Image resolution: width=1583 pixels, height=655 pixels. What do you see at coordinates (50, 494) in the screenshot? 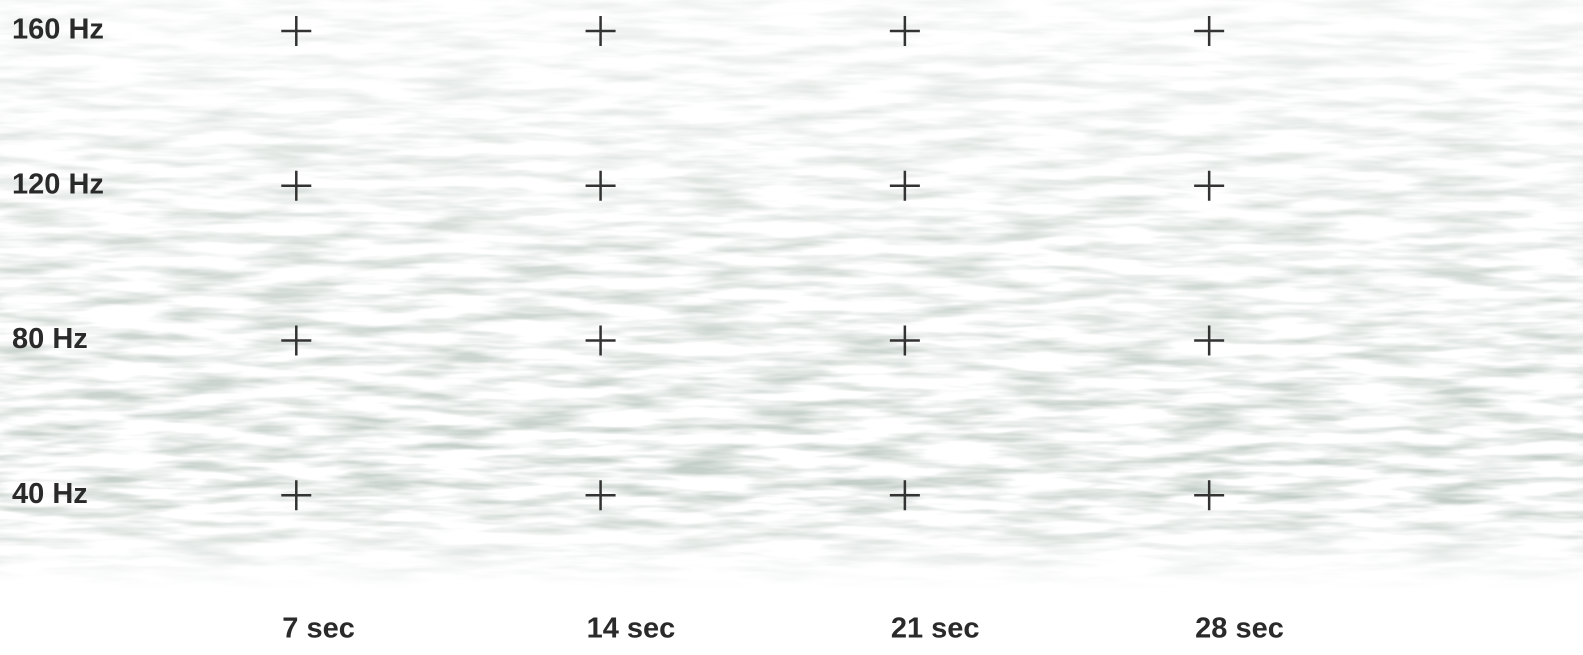
I see `y-tick-label: 40 Hz` at bounding box center [50, 494].